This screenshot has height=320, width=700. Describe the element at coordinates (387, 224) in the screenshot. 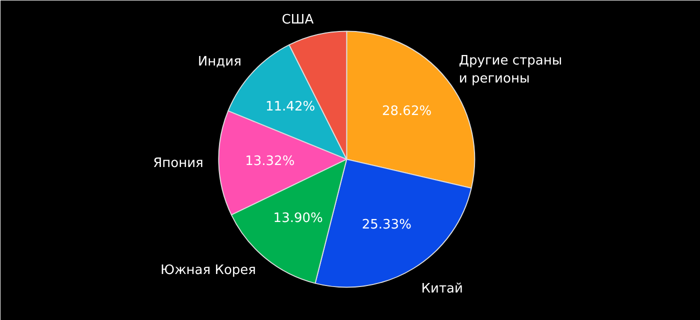

I see `data-label: 25.33%` at that location.